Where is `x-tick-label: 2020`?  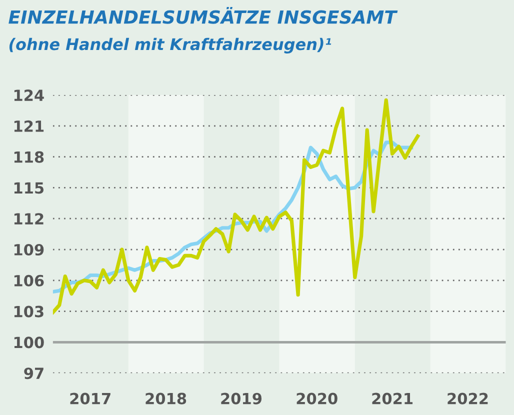 x-tick-label: 2020 is located at coordinates (317, 398).